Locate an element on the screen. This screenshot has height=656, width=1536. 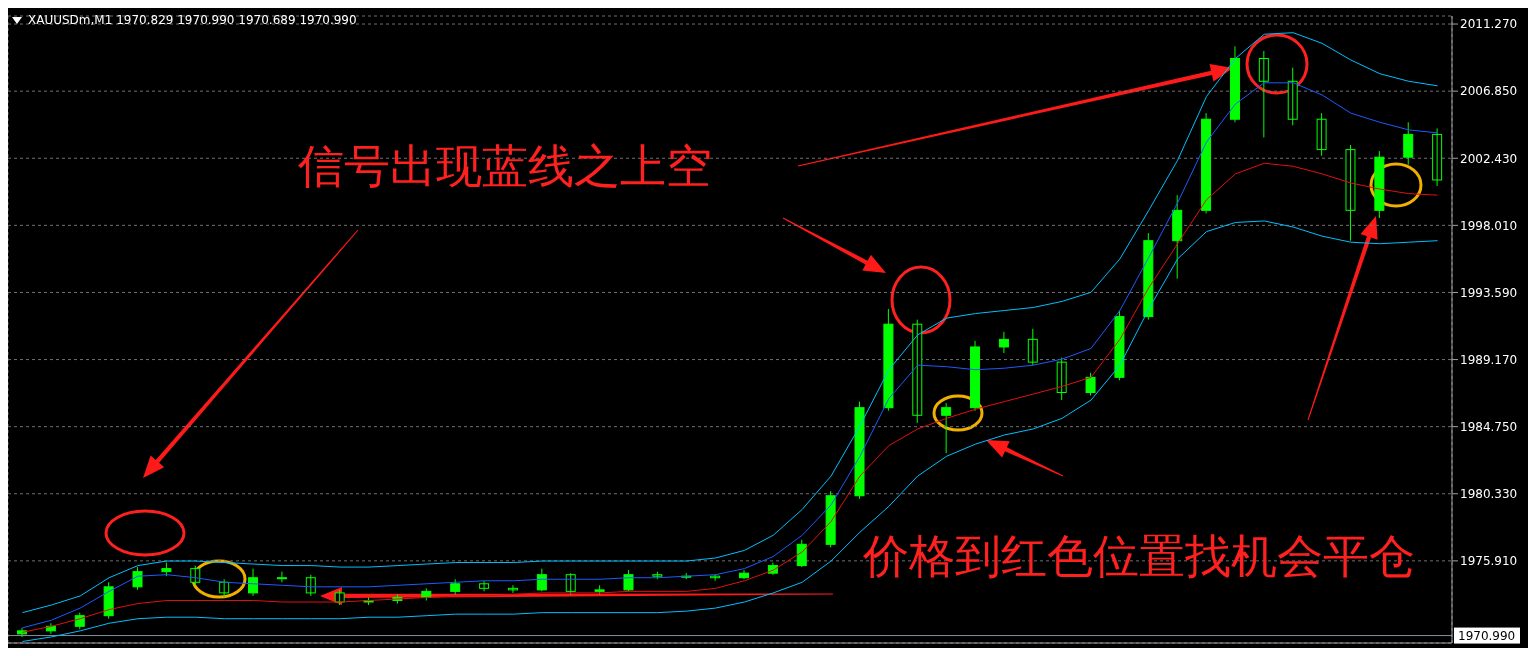
y-tick-label: 2002.430 is located at coordinates (1489, 158).